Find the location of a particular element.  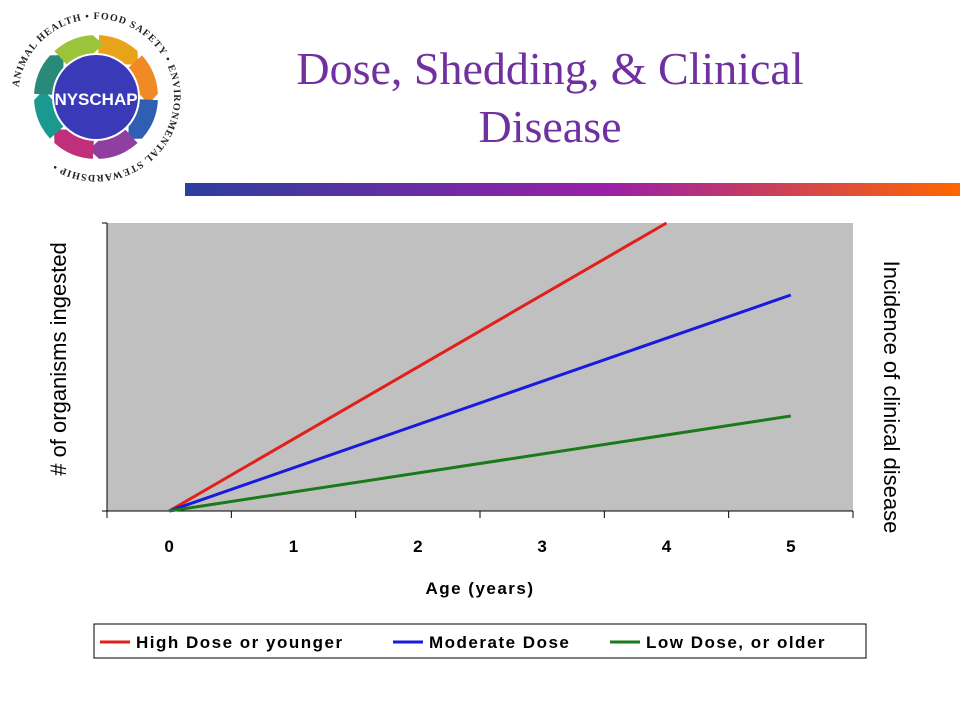

logo-center-text: NYSCHAP is located at coordinates (95, 99).